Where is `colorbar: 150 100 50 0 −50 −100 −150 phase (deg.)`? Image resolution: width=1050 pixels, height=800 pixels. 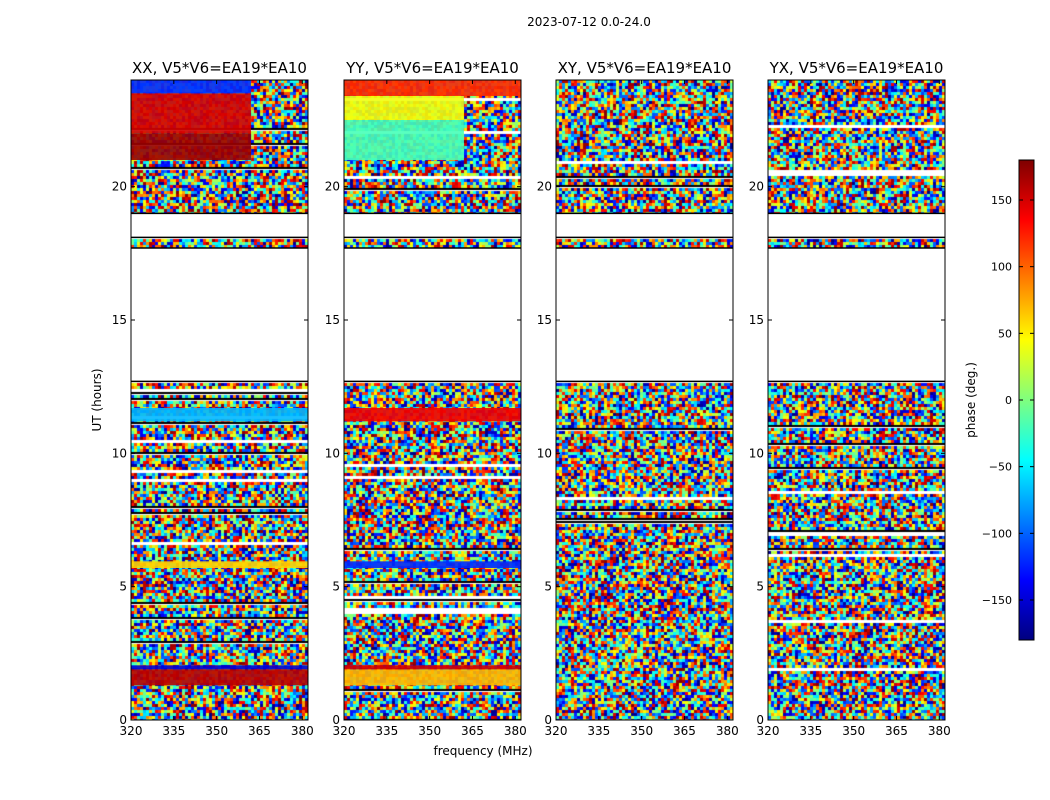
colorbar: 150 100 50 0 −50 −100 −150 phase (deg.) is located at coordinates (999, 400).